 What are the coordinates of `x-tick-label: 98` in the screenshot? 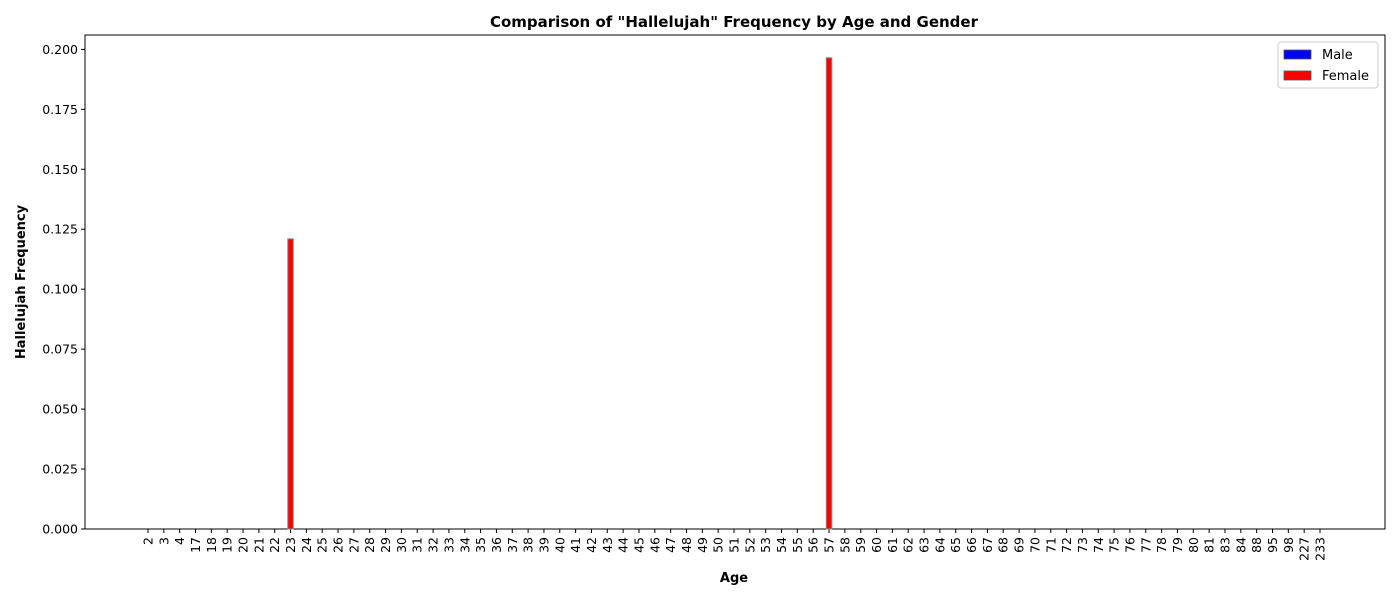 It's located at (1288, 545).